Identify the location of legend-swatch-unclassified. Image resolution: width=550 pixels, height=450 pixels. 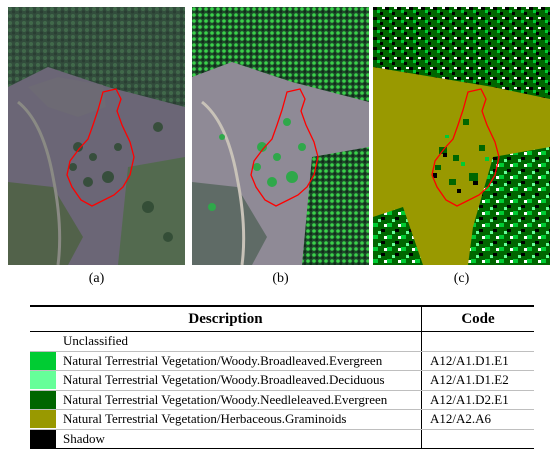
(43, 341).